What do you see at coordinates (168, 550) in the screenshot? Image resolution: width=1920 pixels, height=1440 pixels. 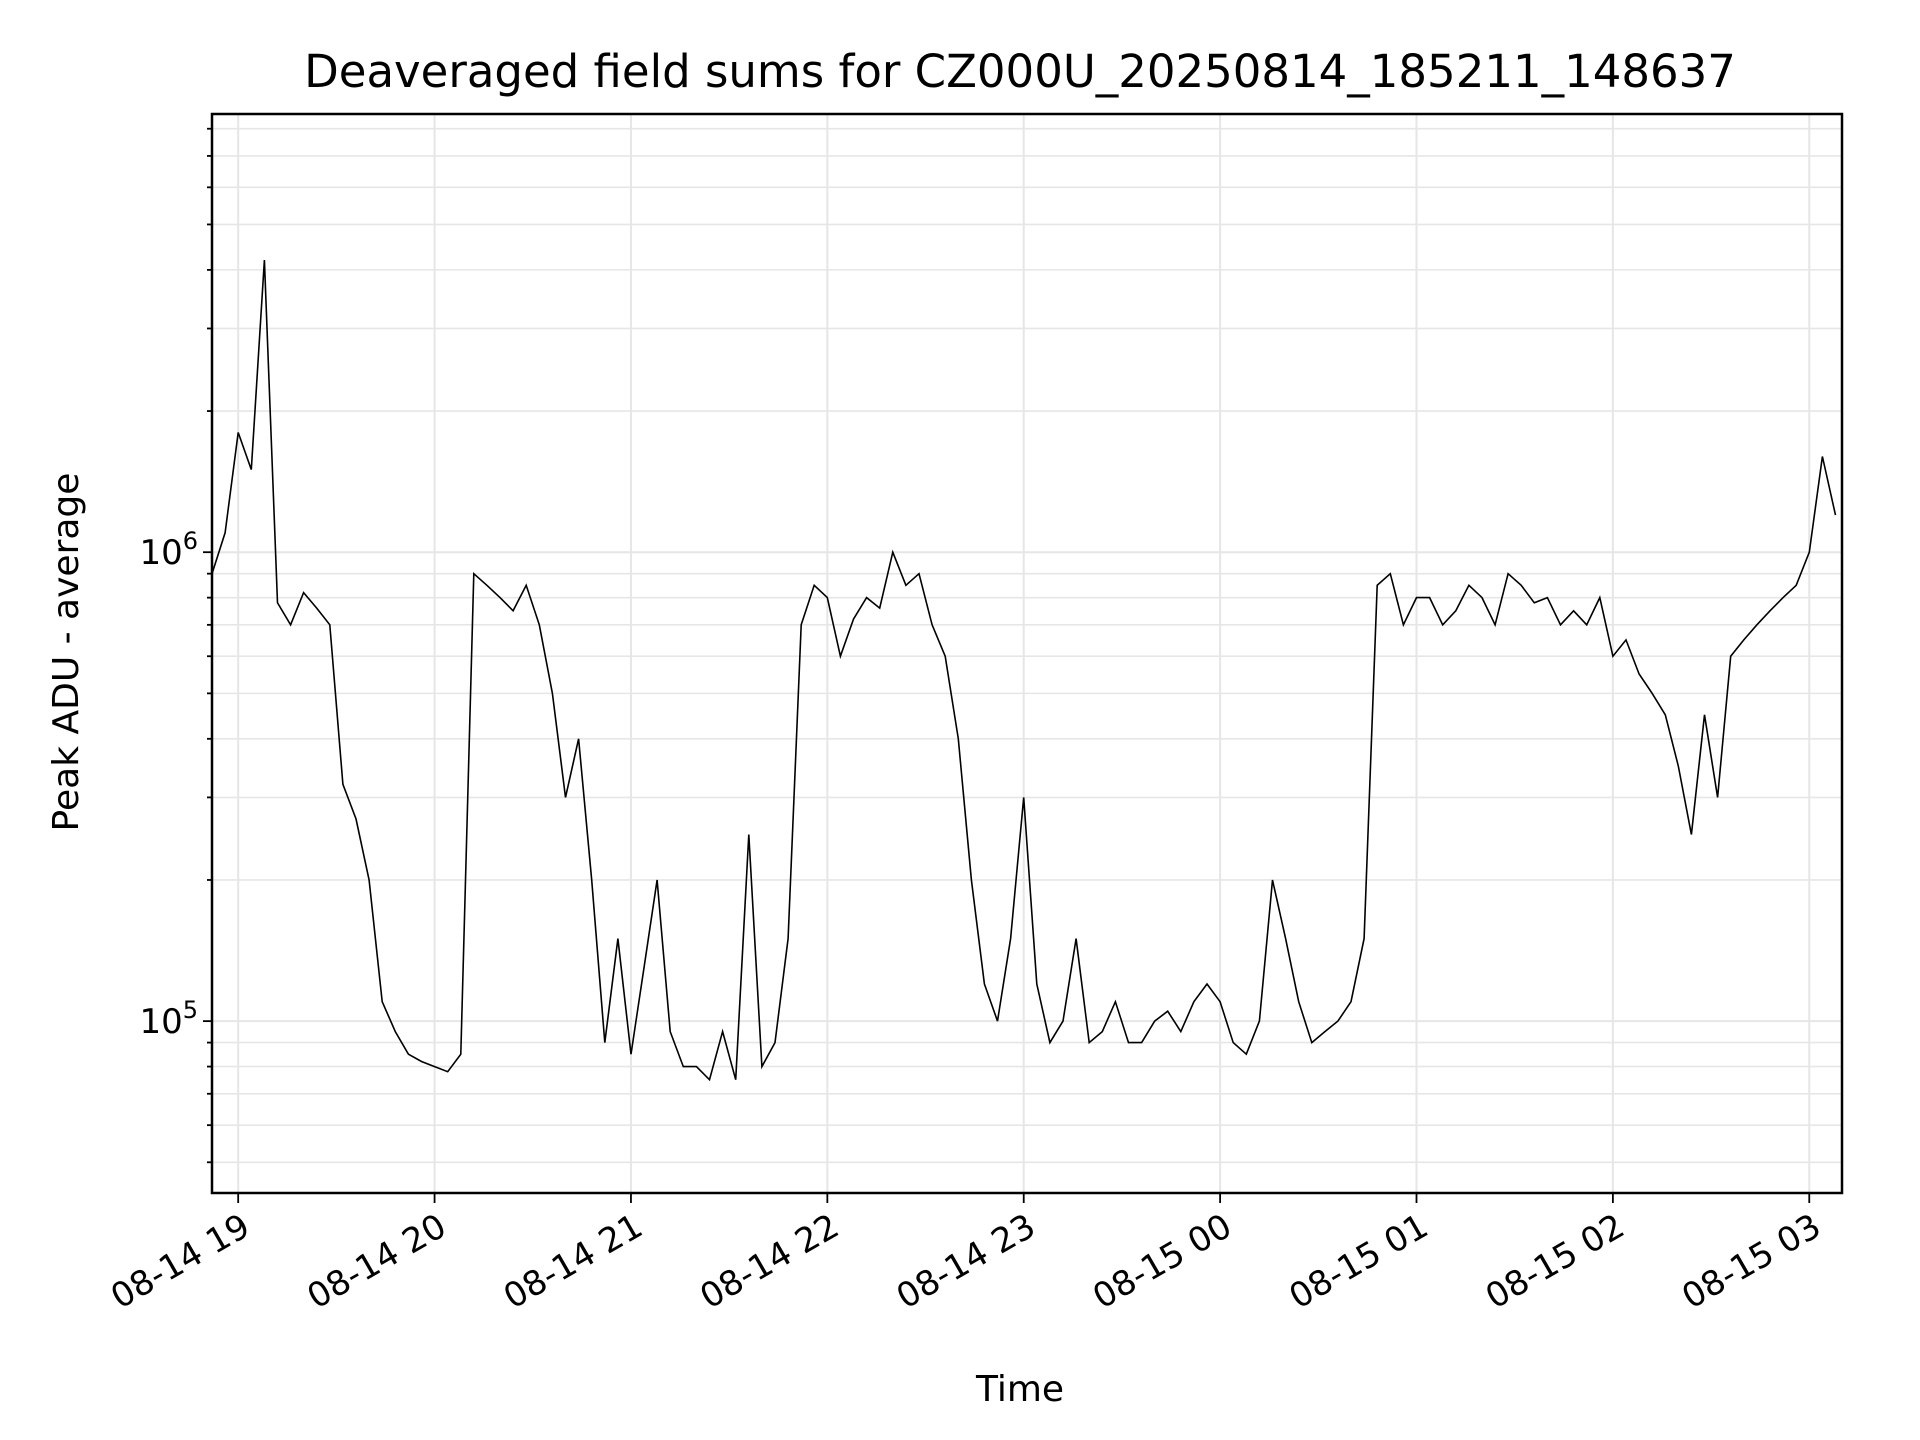 I see `y-tick-label: 10⁶` at bounding box center [168, 550].